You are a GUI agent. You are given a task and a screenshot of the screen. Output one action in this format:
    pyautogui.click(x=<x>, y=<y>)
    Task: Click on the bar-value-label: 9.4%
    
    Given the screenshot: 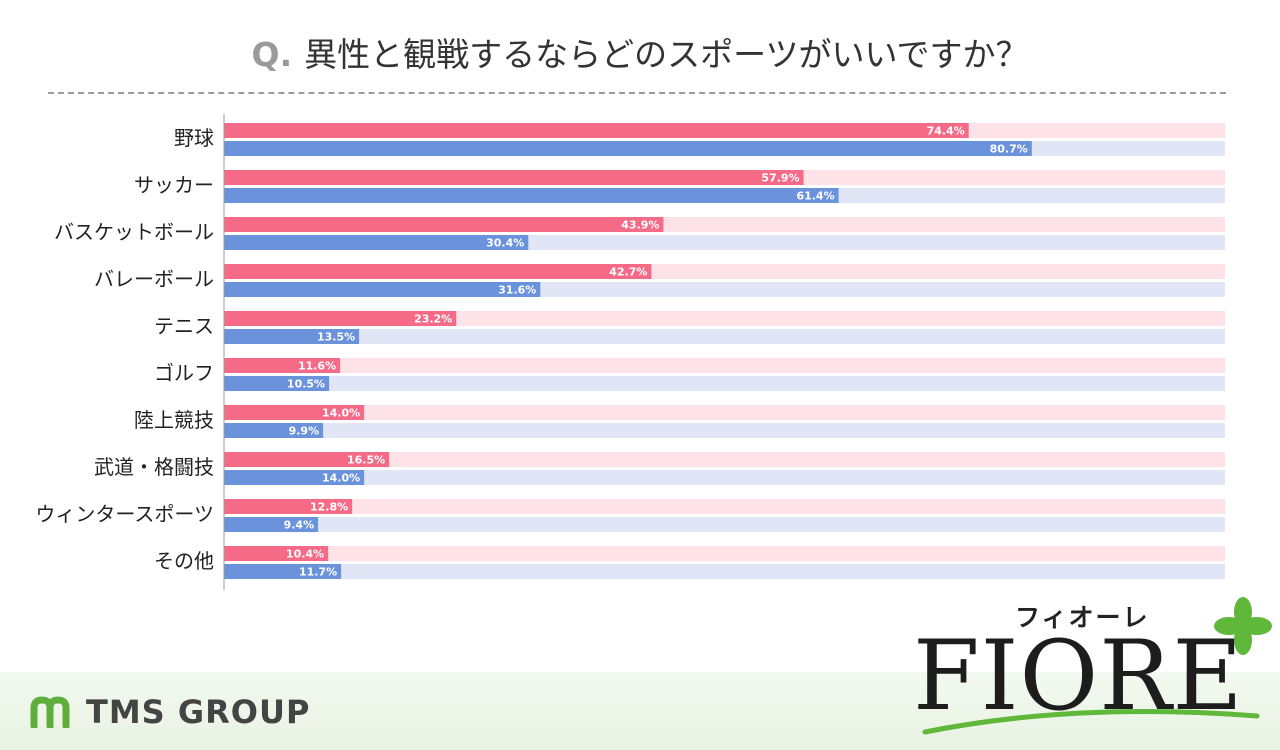 What is the action you would take?
    pyautogui.click(x=299, y=525)
    